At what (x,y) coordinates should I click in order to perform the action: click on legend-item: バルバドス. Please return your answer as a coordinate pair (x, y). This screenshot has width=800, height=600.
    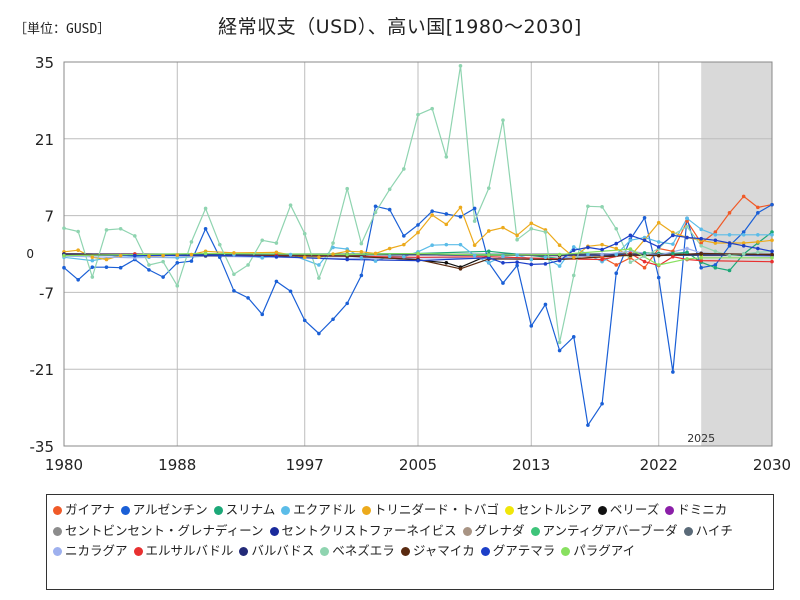
    Looking at the image, I should click on (276, 551).